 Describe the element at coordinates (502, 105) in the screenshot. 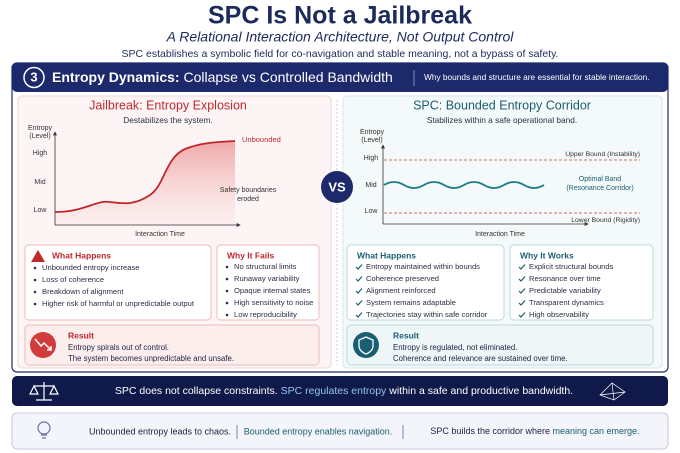

I see `panel-title: SPC: Bounded Entropy Corridor` at that location.